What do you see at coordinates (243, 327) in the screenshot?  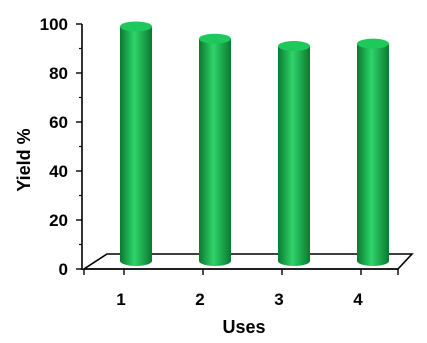 I see `x-axis-title: Uses` at bounding box center [243, 327].